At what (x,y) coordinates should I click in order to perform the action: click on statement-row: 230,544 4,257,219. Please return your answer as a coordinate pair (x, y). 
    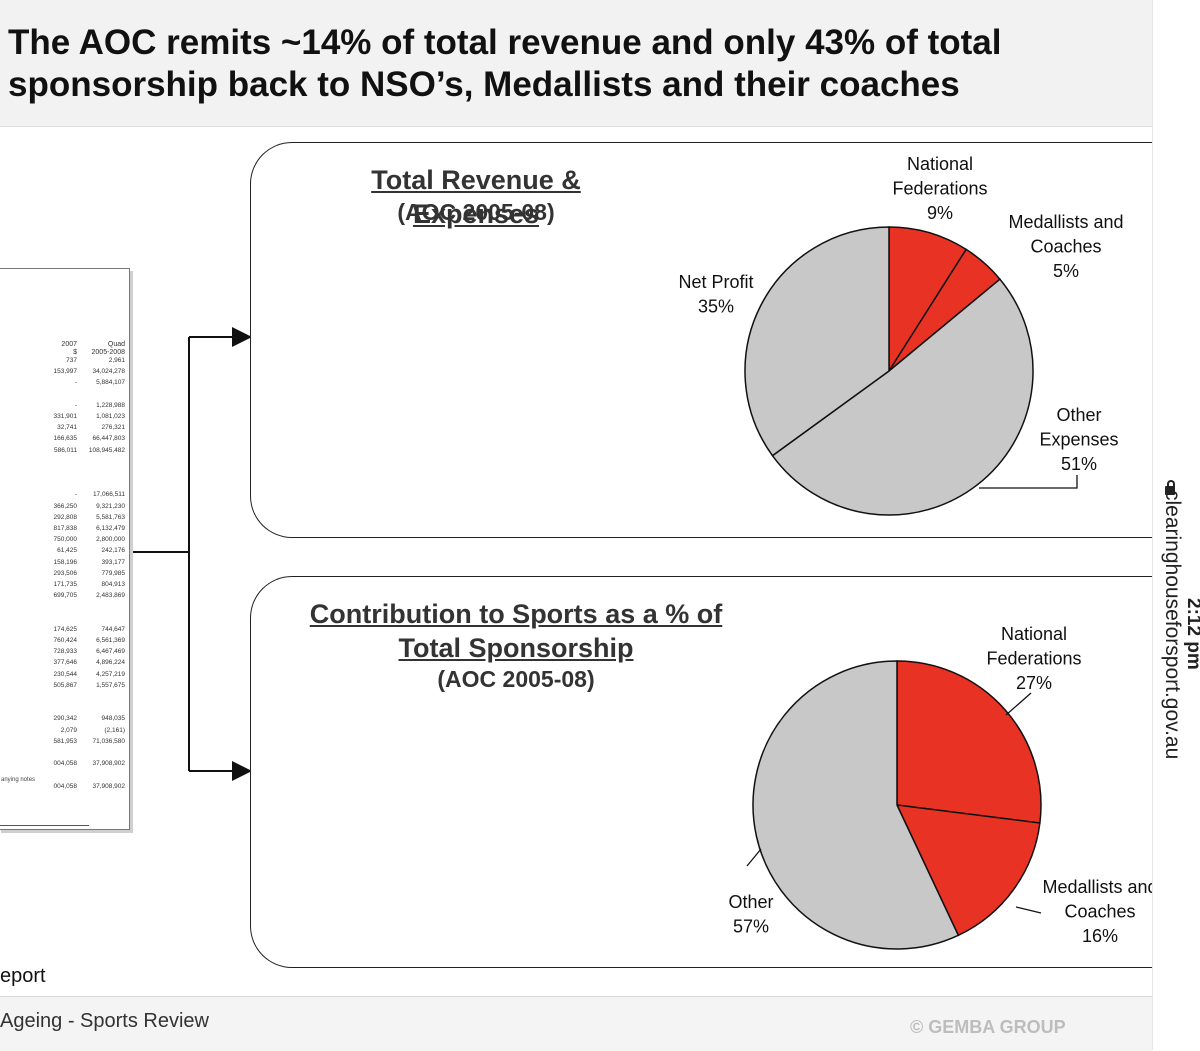
    Looking at the image, I should click on (64, 675).